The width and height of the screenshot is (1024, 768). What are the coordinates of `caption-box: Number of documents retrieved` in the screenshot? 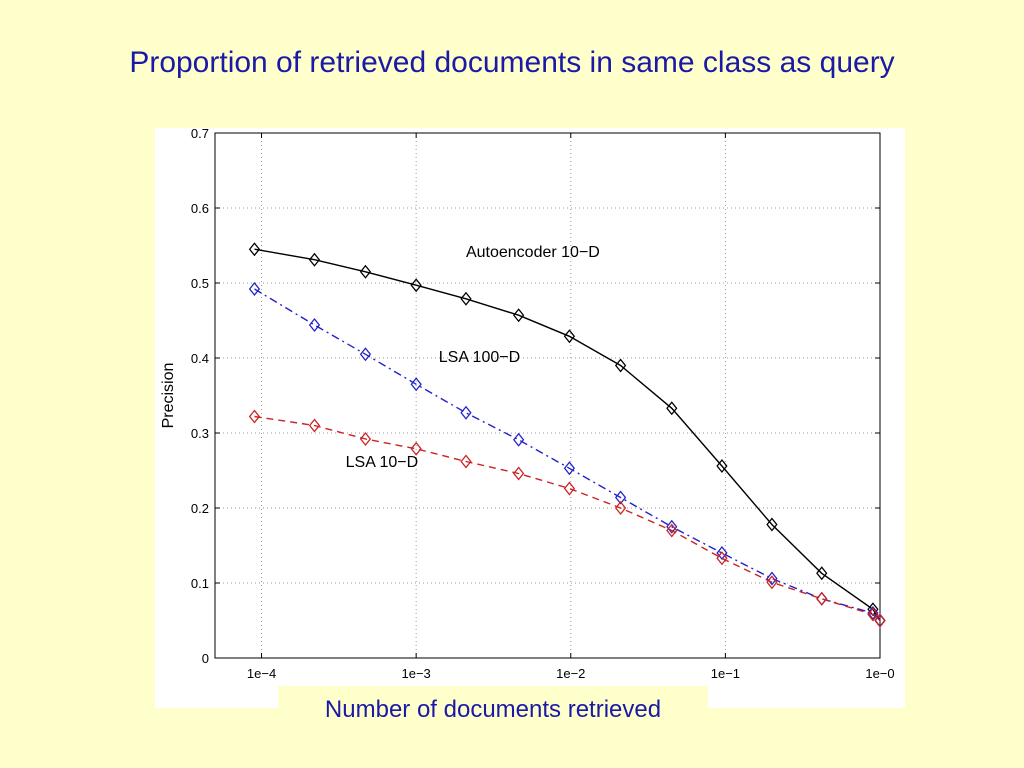 It's located at (493, 708).